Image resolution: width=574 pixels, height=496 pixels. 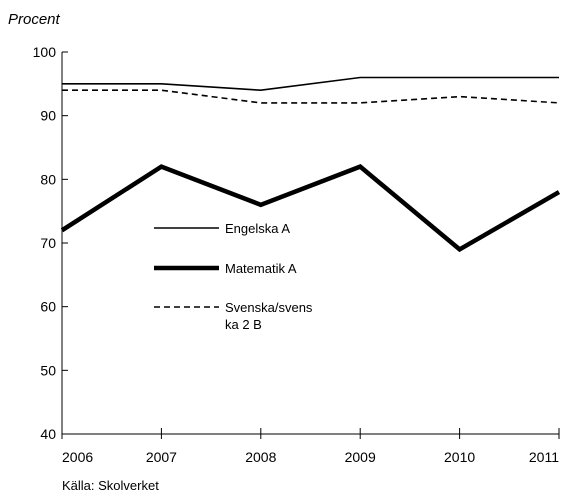 I want to click on x-tick-label: 2006, so click(x=77, y=457).